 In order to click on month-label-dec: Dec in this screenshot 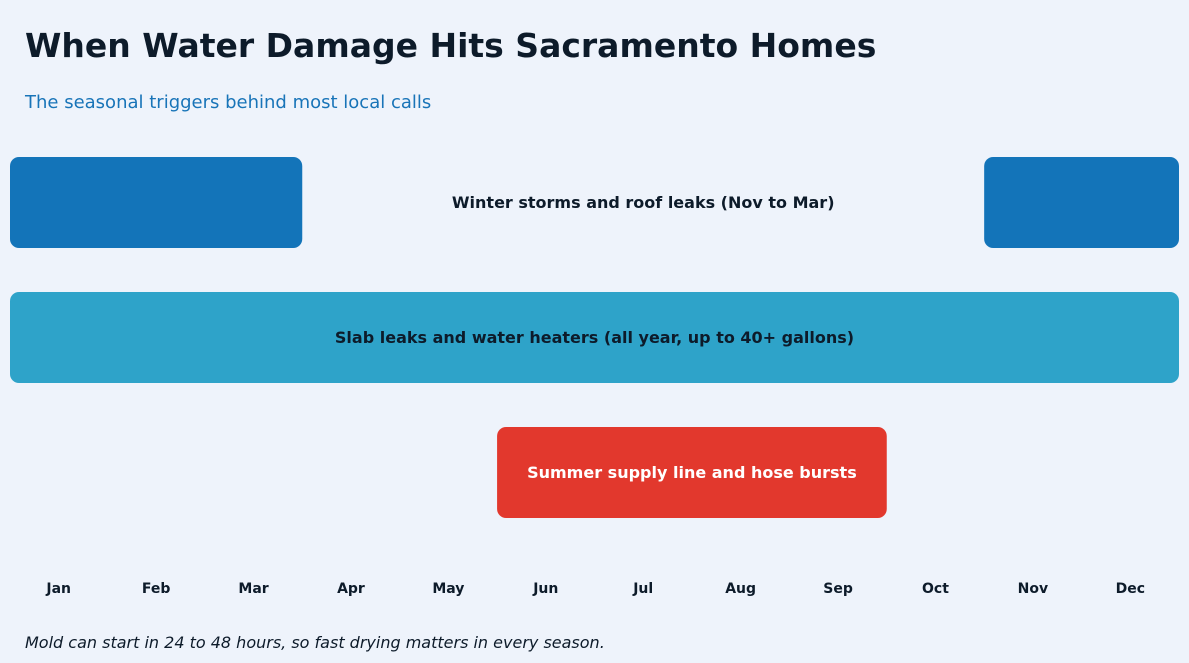, I will do `click(1130, 589)`.